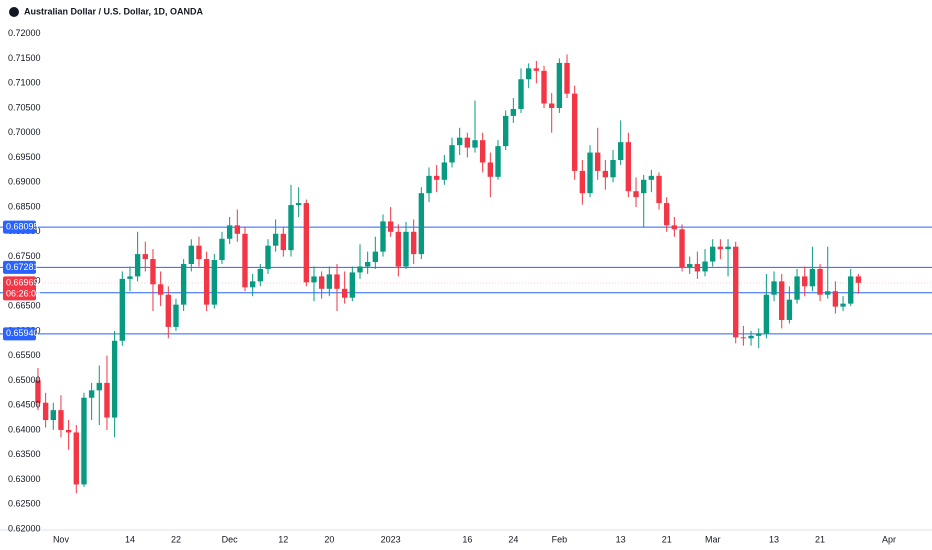 The width and height of the screenshot is (932, 550). What do you see at coordinates (24, 206) in the screenshot?
I see `y-tick-label: 0.68500` at bounding box center [24, 206].